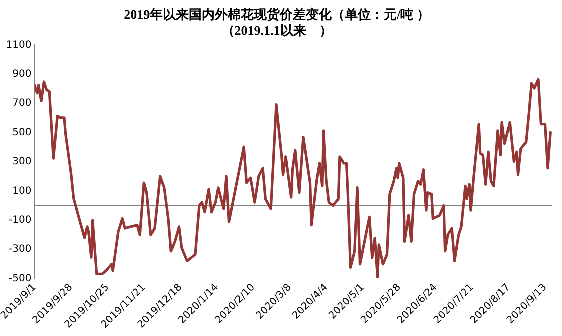  I want to click on y-tick-label: 700, so click(22, 104).